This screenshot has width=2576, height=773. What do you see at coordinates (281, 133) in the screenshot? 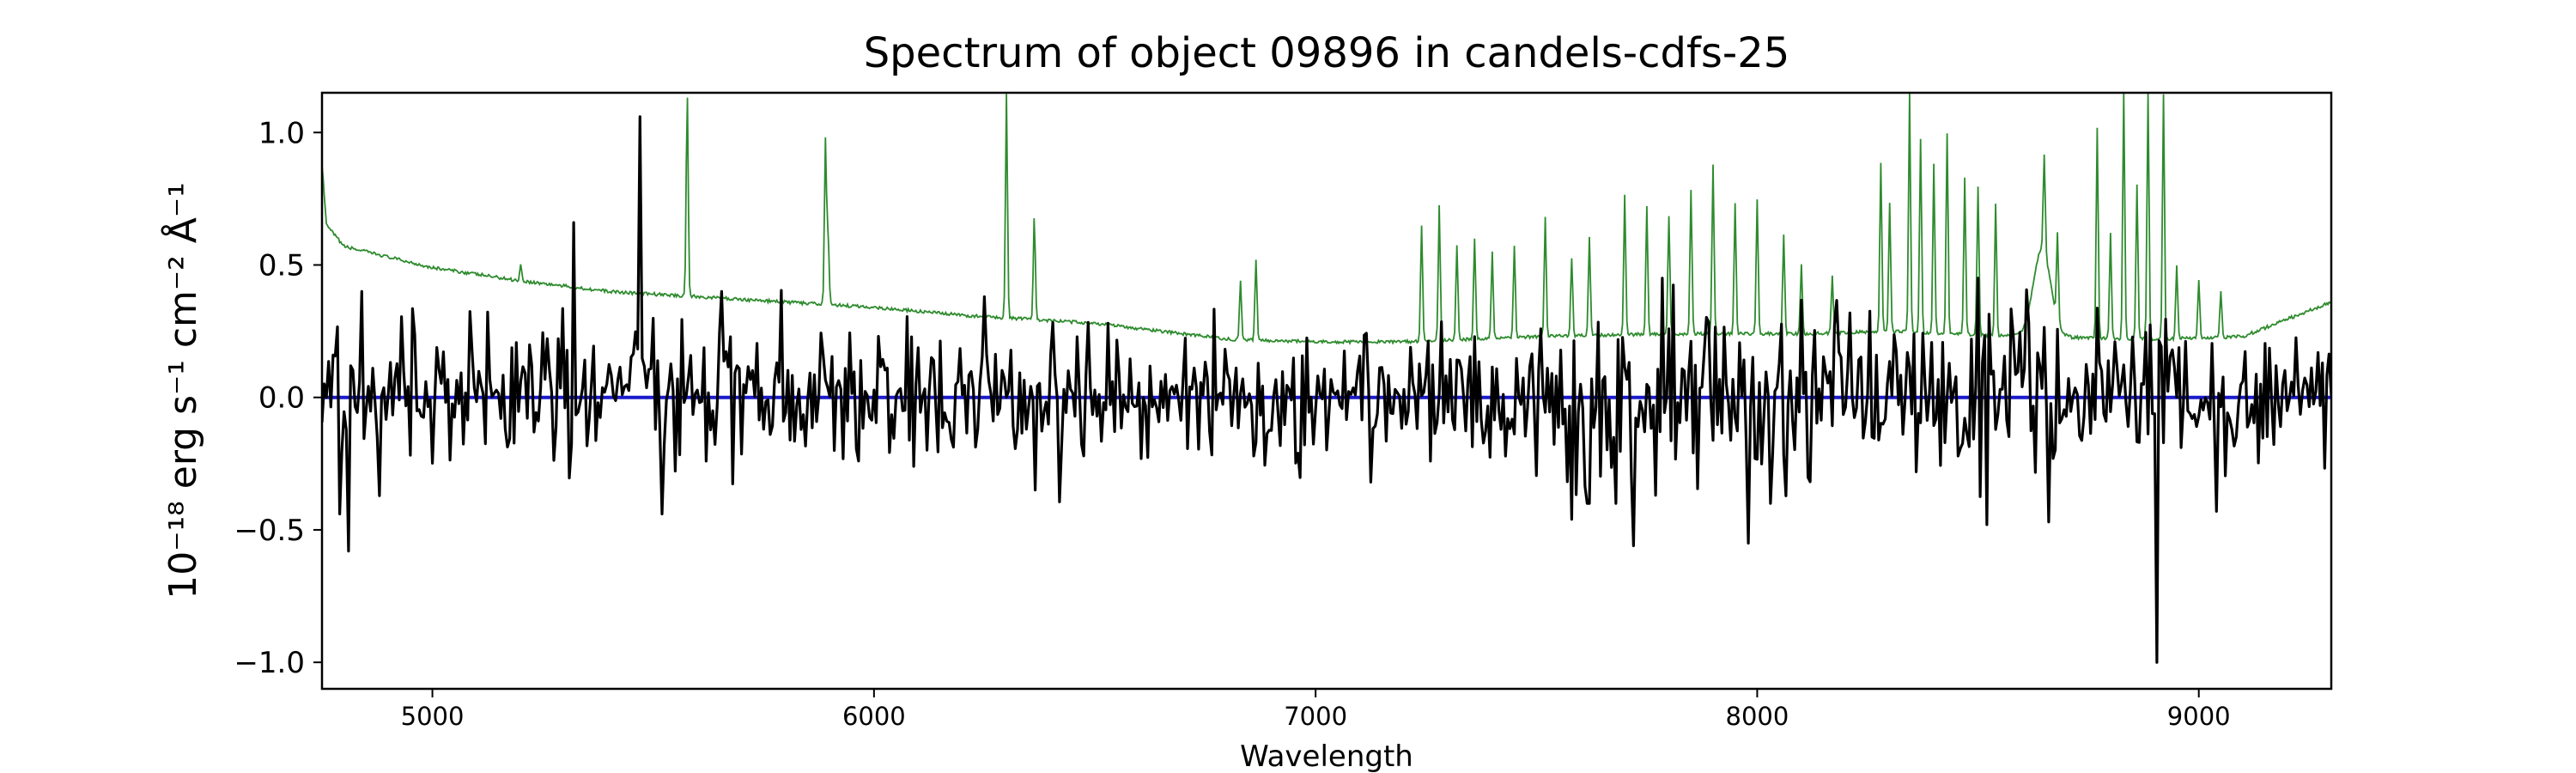
I see `y-tick-label: 1.0` at bounding box center [281, 133].